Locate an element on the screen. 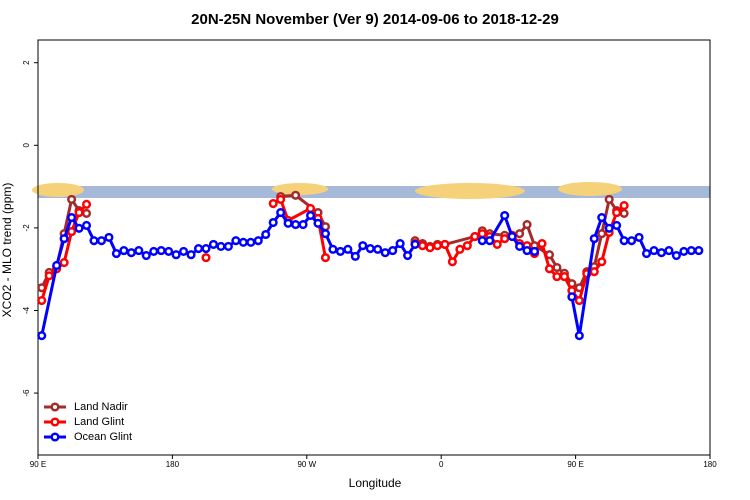 The height and width of the screenshot is (500, 750). y-tick-label: -4 is located at coordinates (26, 310).